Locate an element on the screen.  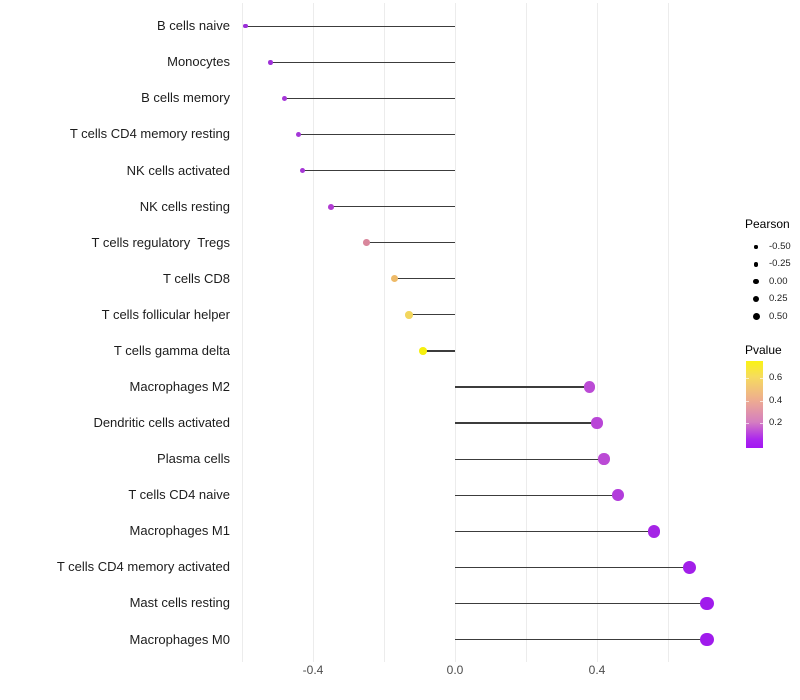
y-axis-category-label: Monocytes is located at coordinates (198, 62).